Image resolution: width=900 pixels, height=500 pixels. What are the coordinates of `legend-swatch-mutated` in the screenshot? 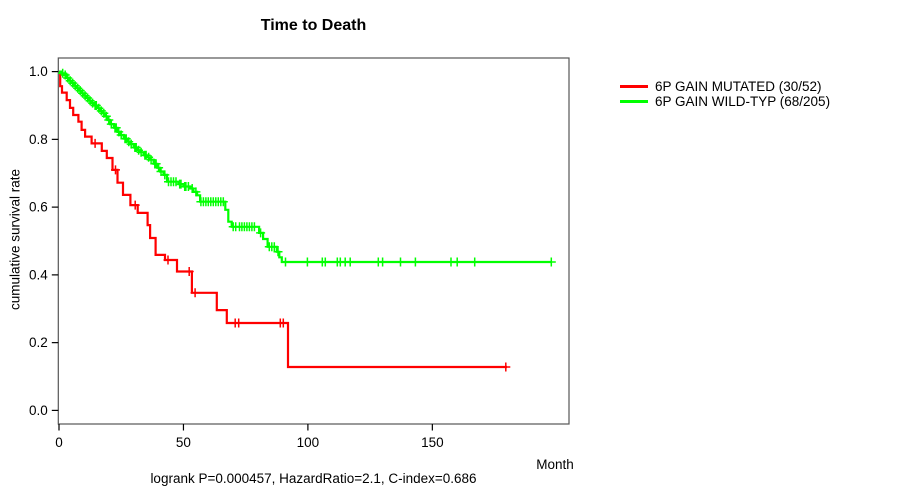 It's located at (634, 86).